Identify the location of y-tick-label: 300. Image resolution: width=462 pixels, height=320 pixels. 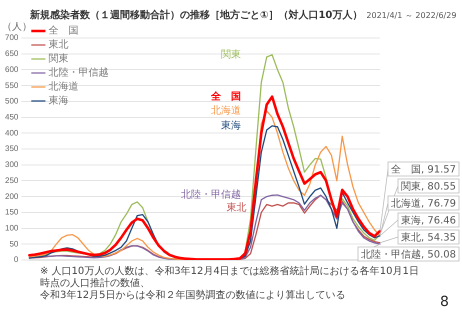
(11, 165).